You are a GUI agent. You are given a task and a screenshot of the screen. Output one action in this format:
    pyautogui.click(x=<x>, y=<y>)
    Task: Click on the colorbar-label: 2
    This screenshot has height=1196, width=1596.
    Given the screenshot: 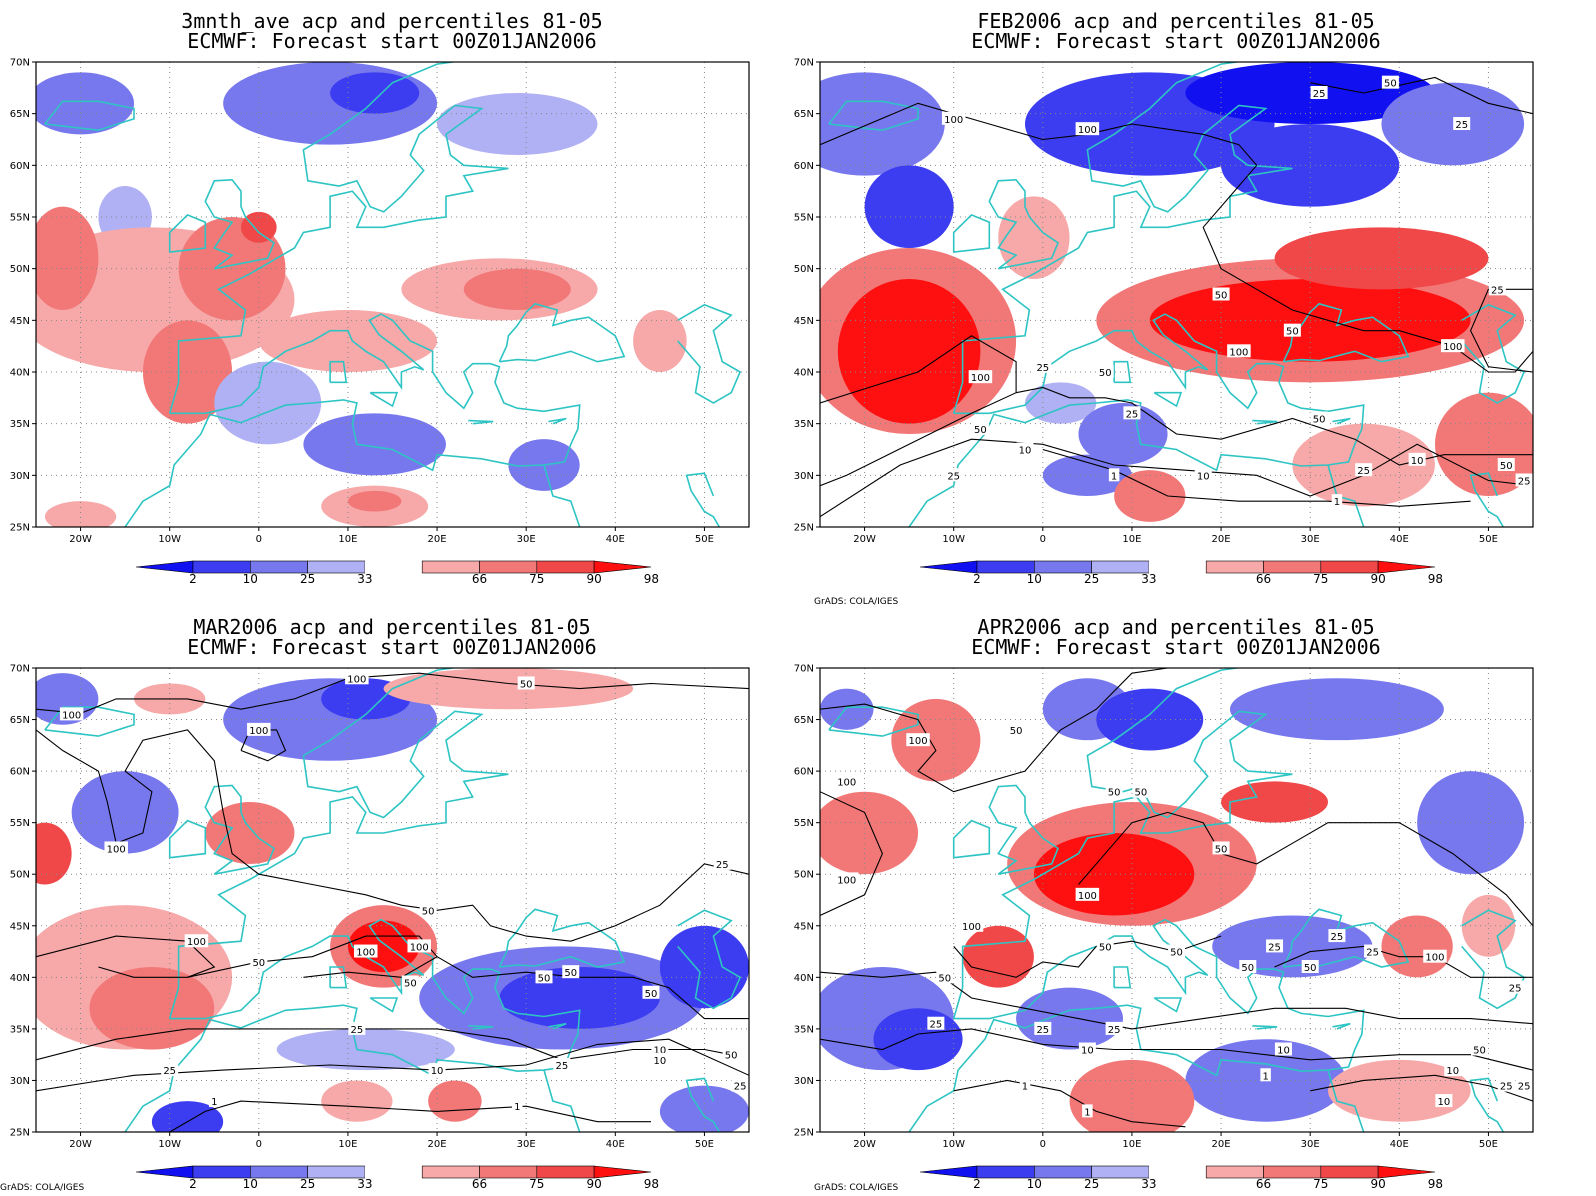 What is the action you would take?
    pyautogui.click(x=977, y=579)
    